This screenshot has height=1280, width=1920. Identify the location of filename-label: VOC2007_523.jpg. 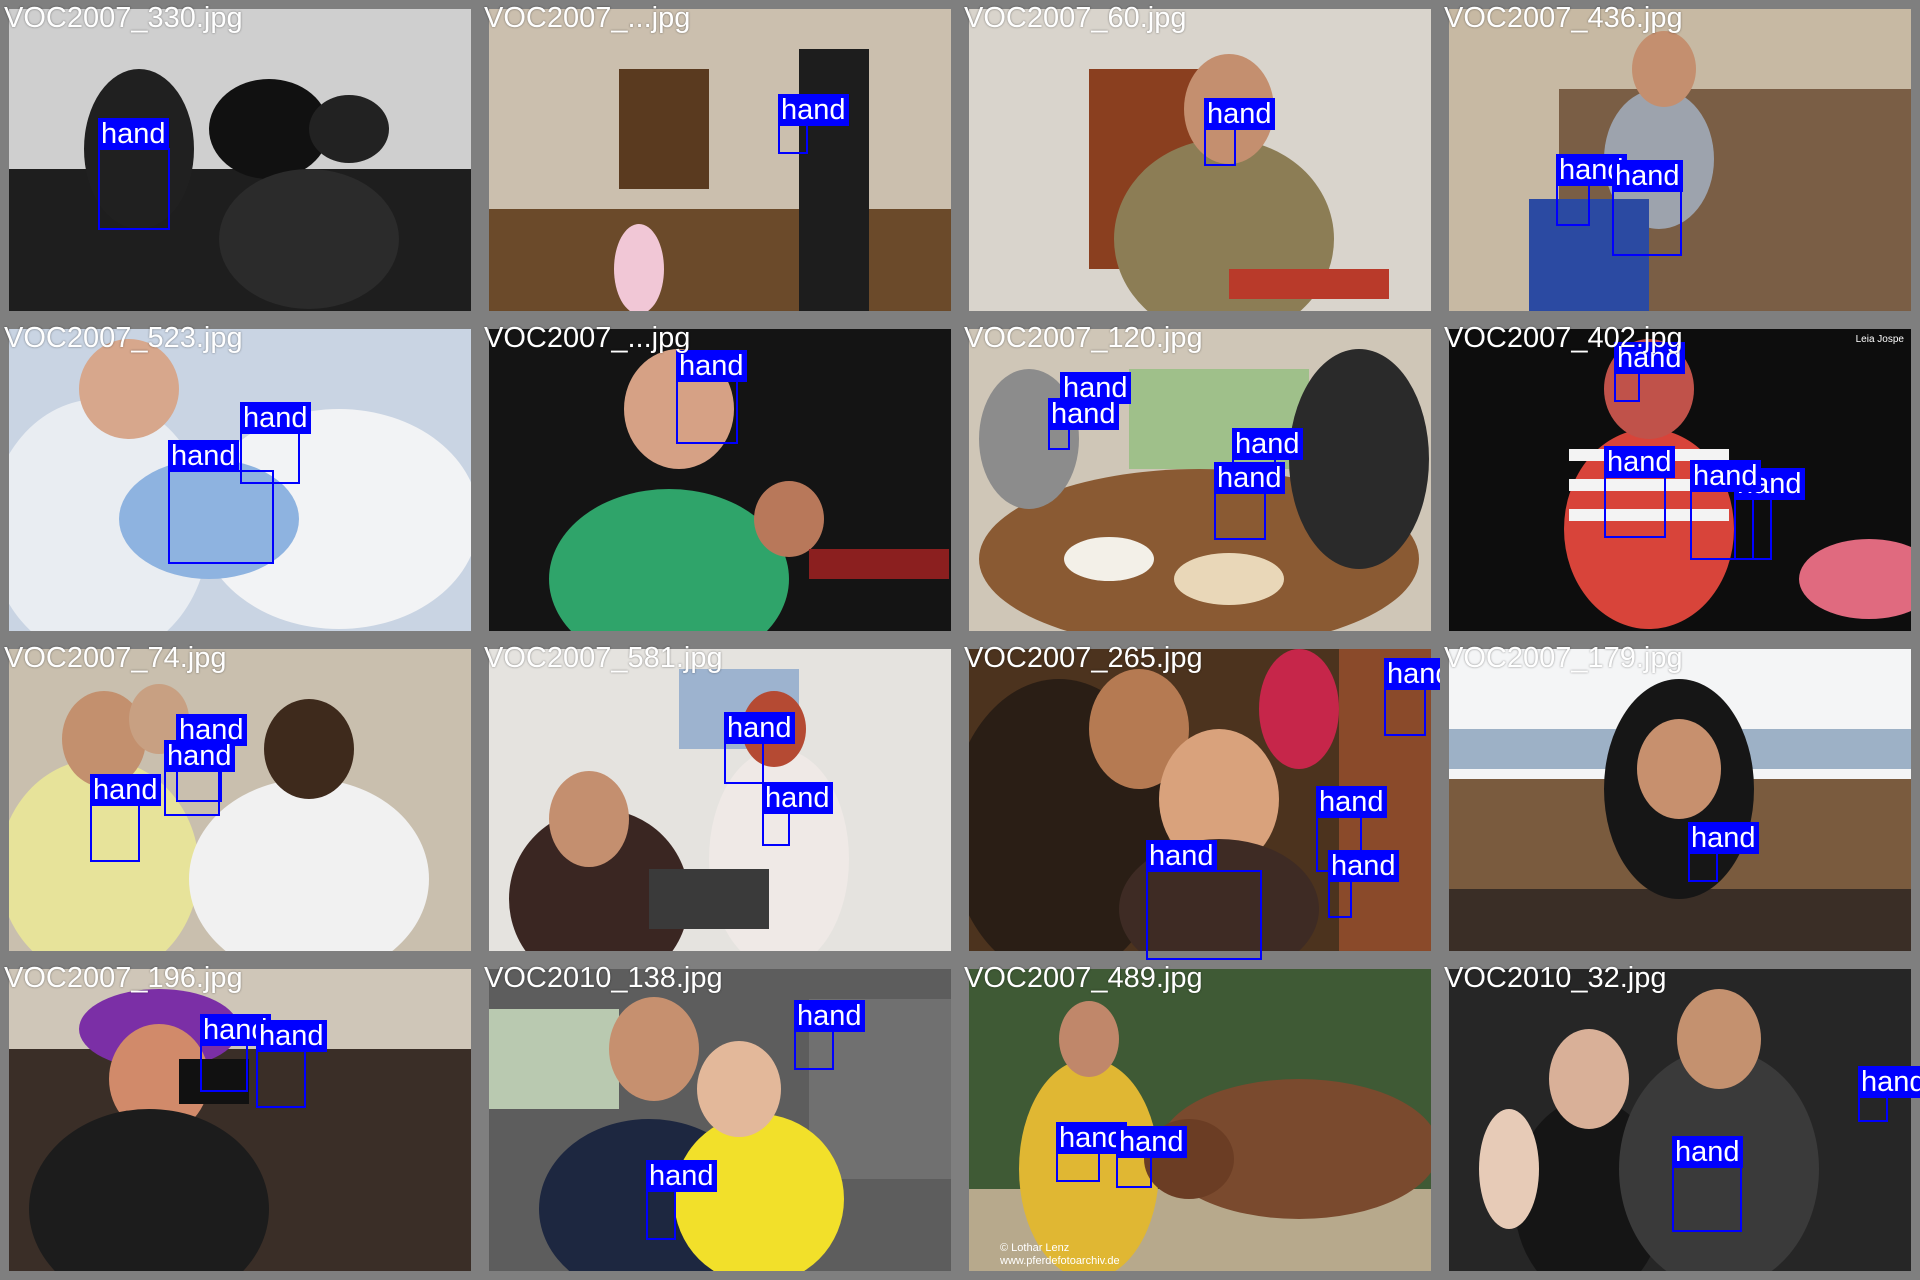
(123, 338).